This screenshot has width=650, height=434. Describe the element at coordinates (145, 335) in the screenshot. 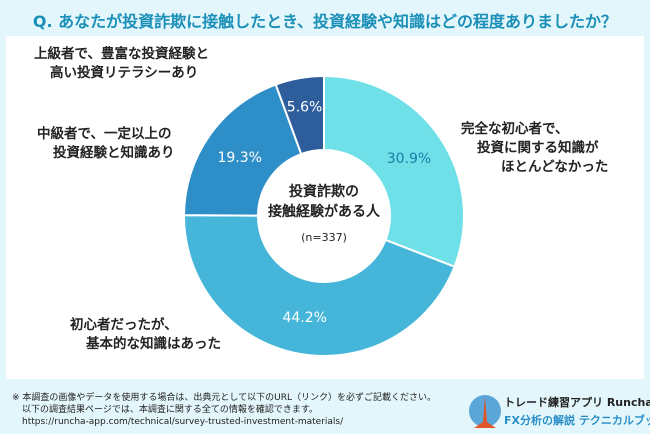

I see `slice-label-1: 初心者だったが、 基本的な知識はあった` at that location.